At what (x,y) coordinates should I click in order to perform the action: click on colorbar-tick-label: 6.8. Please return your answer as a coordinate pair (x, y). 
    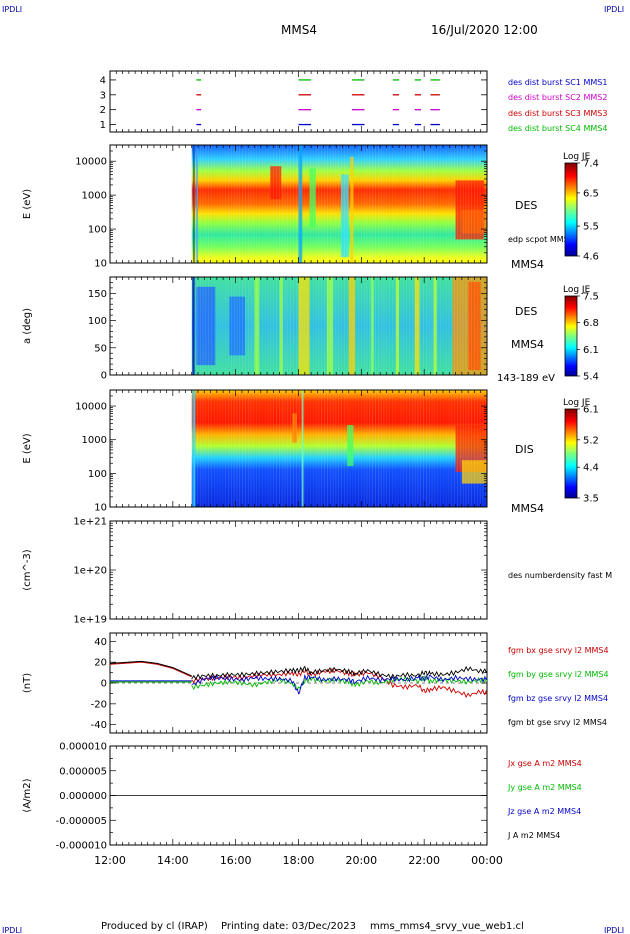
    Looking at the image, I should click on (591, 323).